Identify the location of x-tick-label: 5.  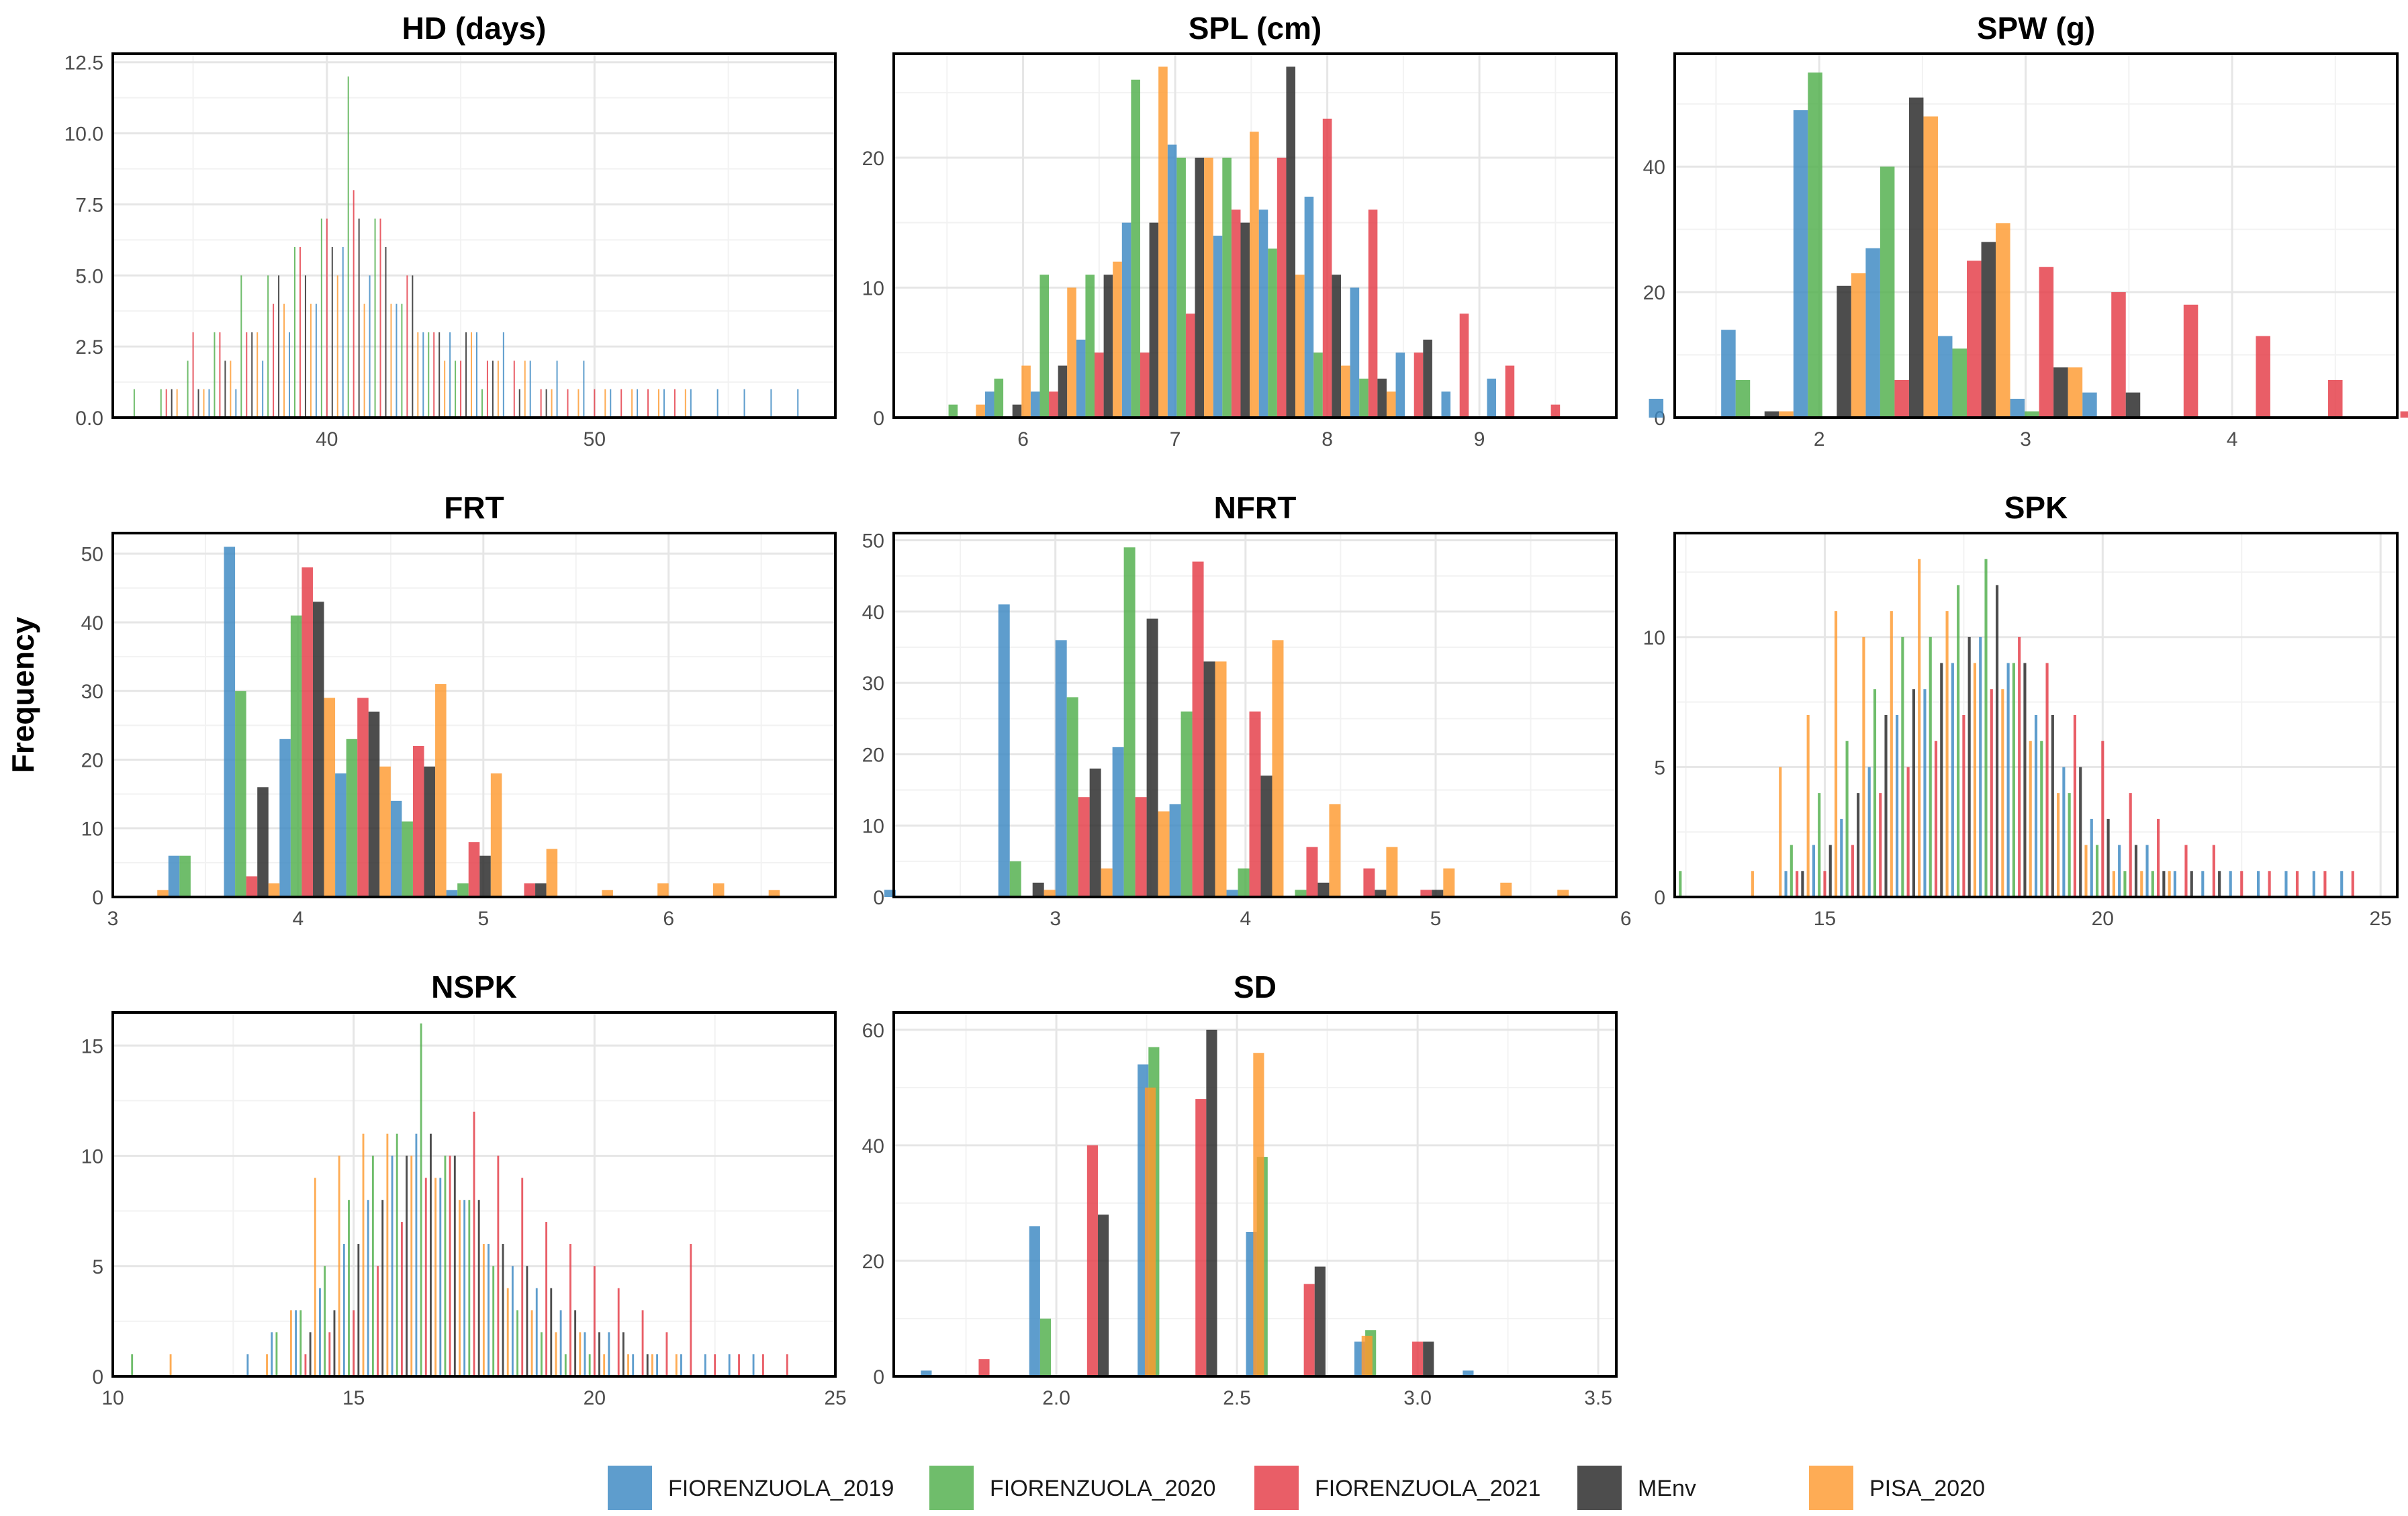
(483, 919).